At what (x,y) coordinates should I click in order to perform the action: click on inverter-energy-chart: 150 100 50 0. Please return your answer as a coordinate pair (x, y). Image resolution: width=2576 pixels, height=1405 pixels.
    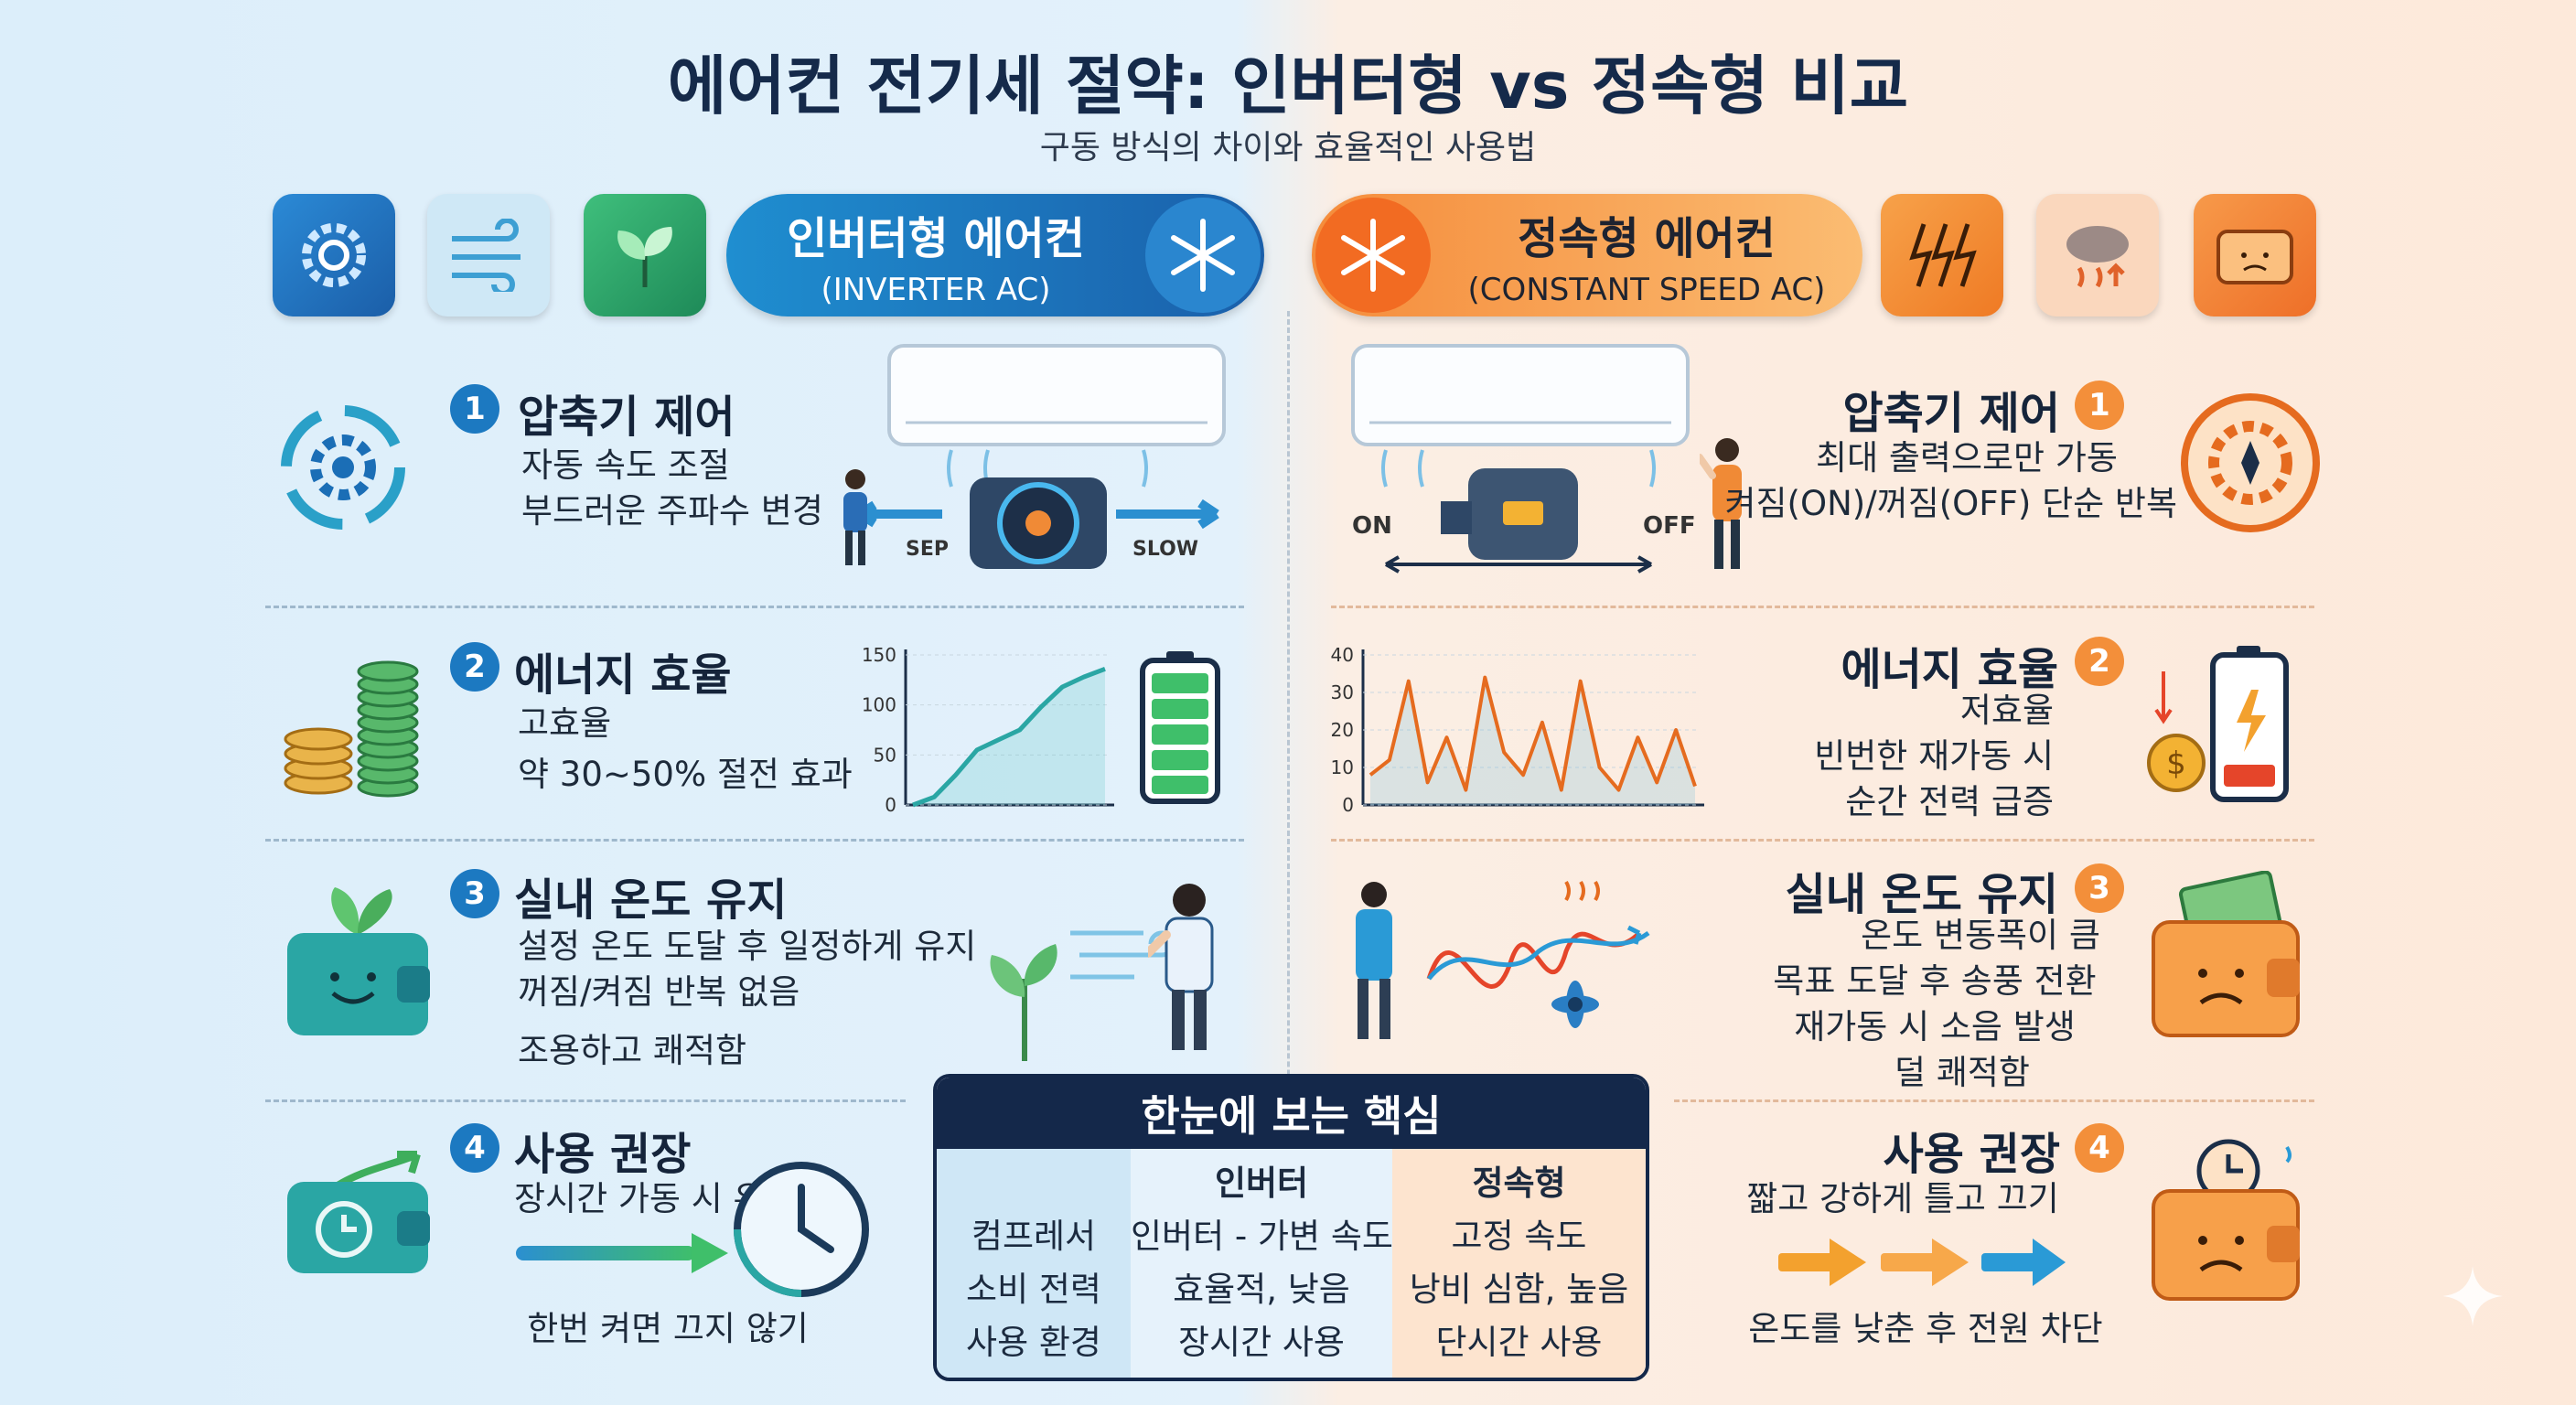
    Looking at the image, I should click on (984, 733).